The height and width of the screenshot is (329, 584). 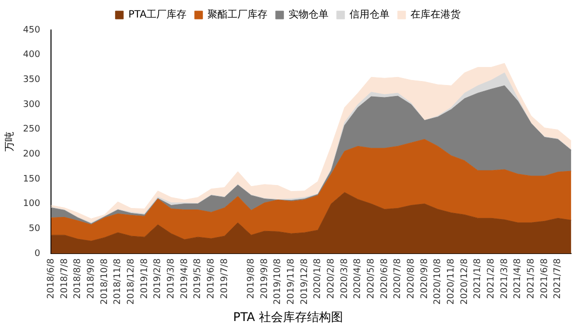 I want to click on x-tick-label: 2019/4/8, so click(x=185, y=278).